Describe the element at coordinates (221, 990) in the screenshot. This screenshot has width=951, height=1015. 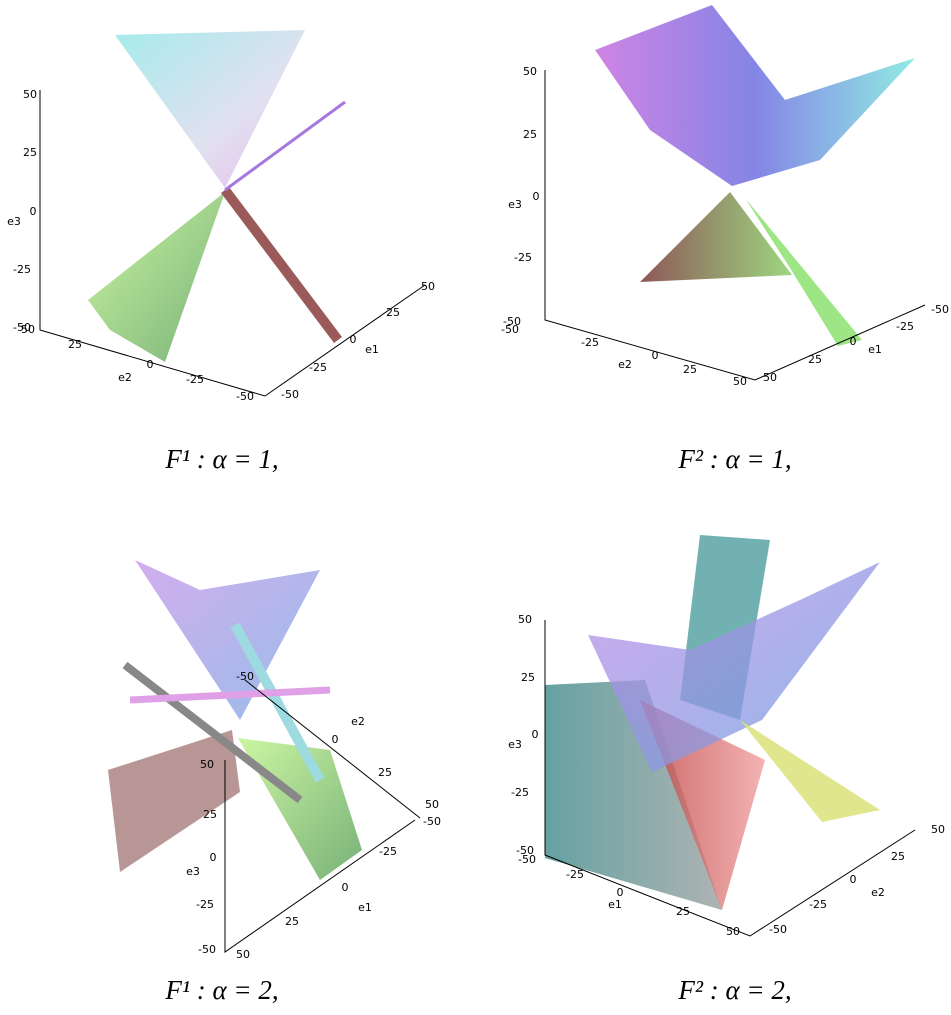
I see `caption: F¹ : α = 2,` at that location.